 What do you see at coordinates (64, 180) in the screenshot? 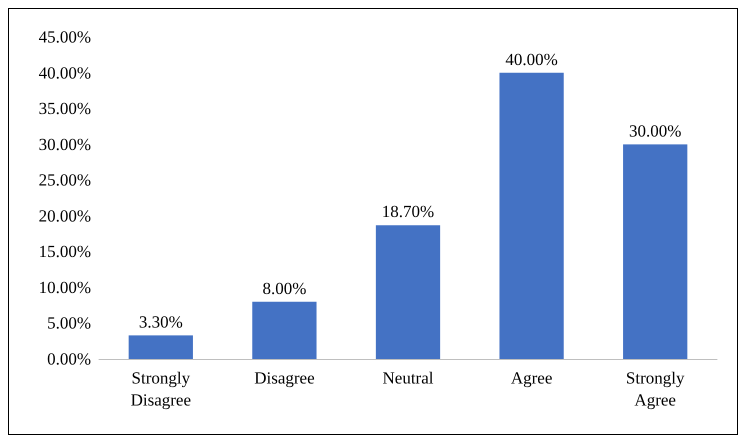
I see `y-tick-label: 25.00%` at bounding box center [64, 180].